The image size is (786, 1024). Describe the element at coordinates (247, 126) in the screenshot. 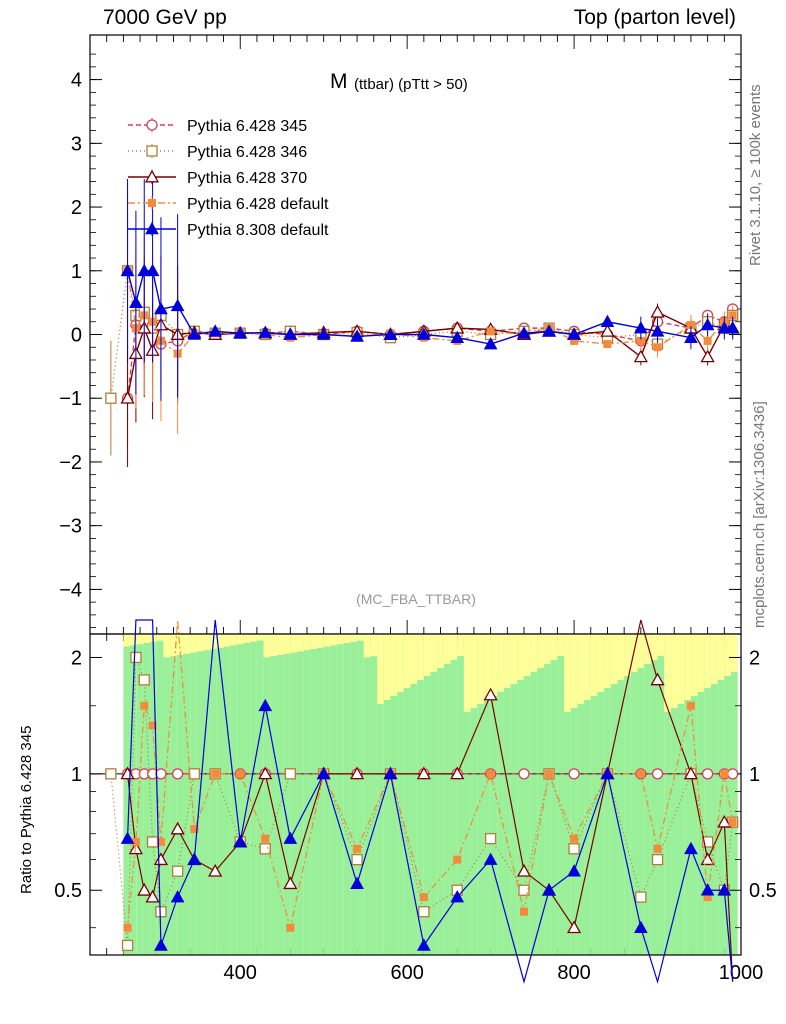

I see `legend-label: Pythia 6.428 345` at that location.